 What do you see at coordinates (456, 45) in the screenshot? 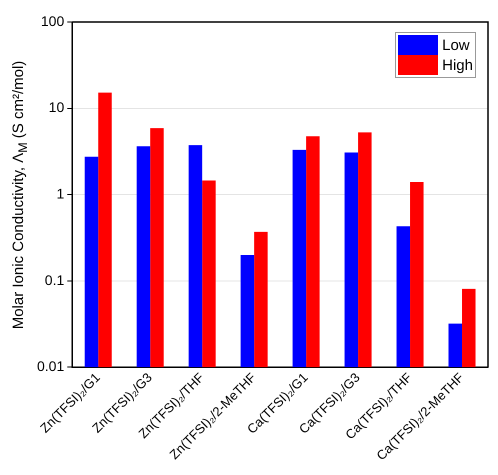
I see `legend-label: Low` at bounding box center [456, 45].